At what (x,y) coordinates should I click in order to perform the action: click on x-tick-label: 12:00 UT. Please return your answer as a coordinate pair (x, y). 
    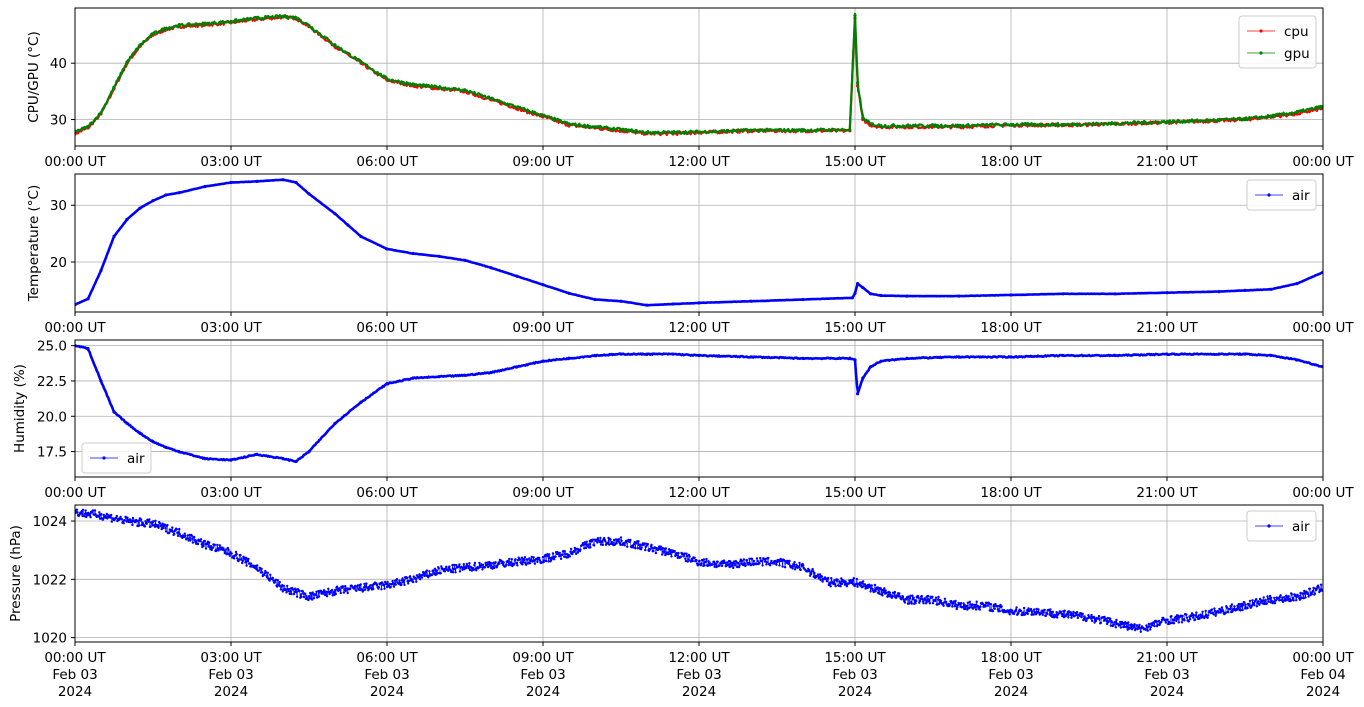
    Looking at the image, I should click on (699, 328).